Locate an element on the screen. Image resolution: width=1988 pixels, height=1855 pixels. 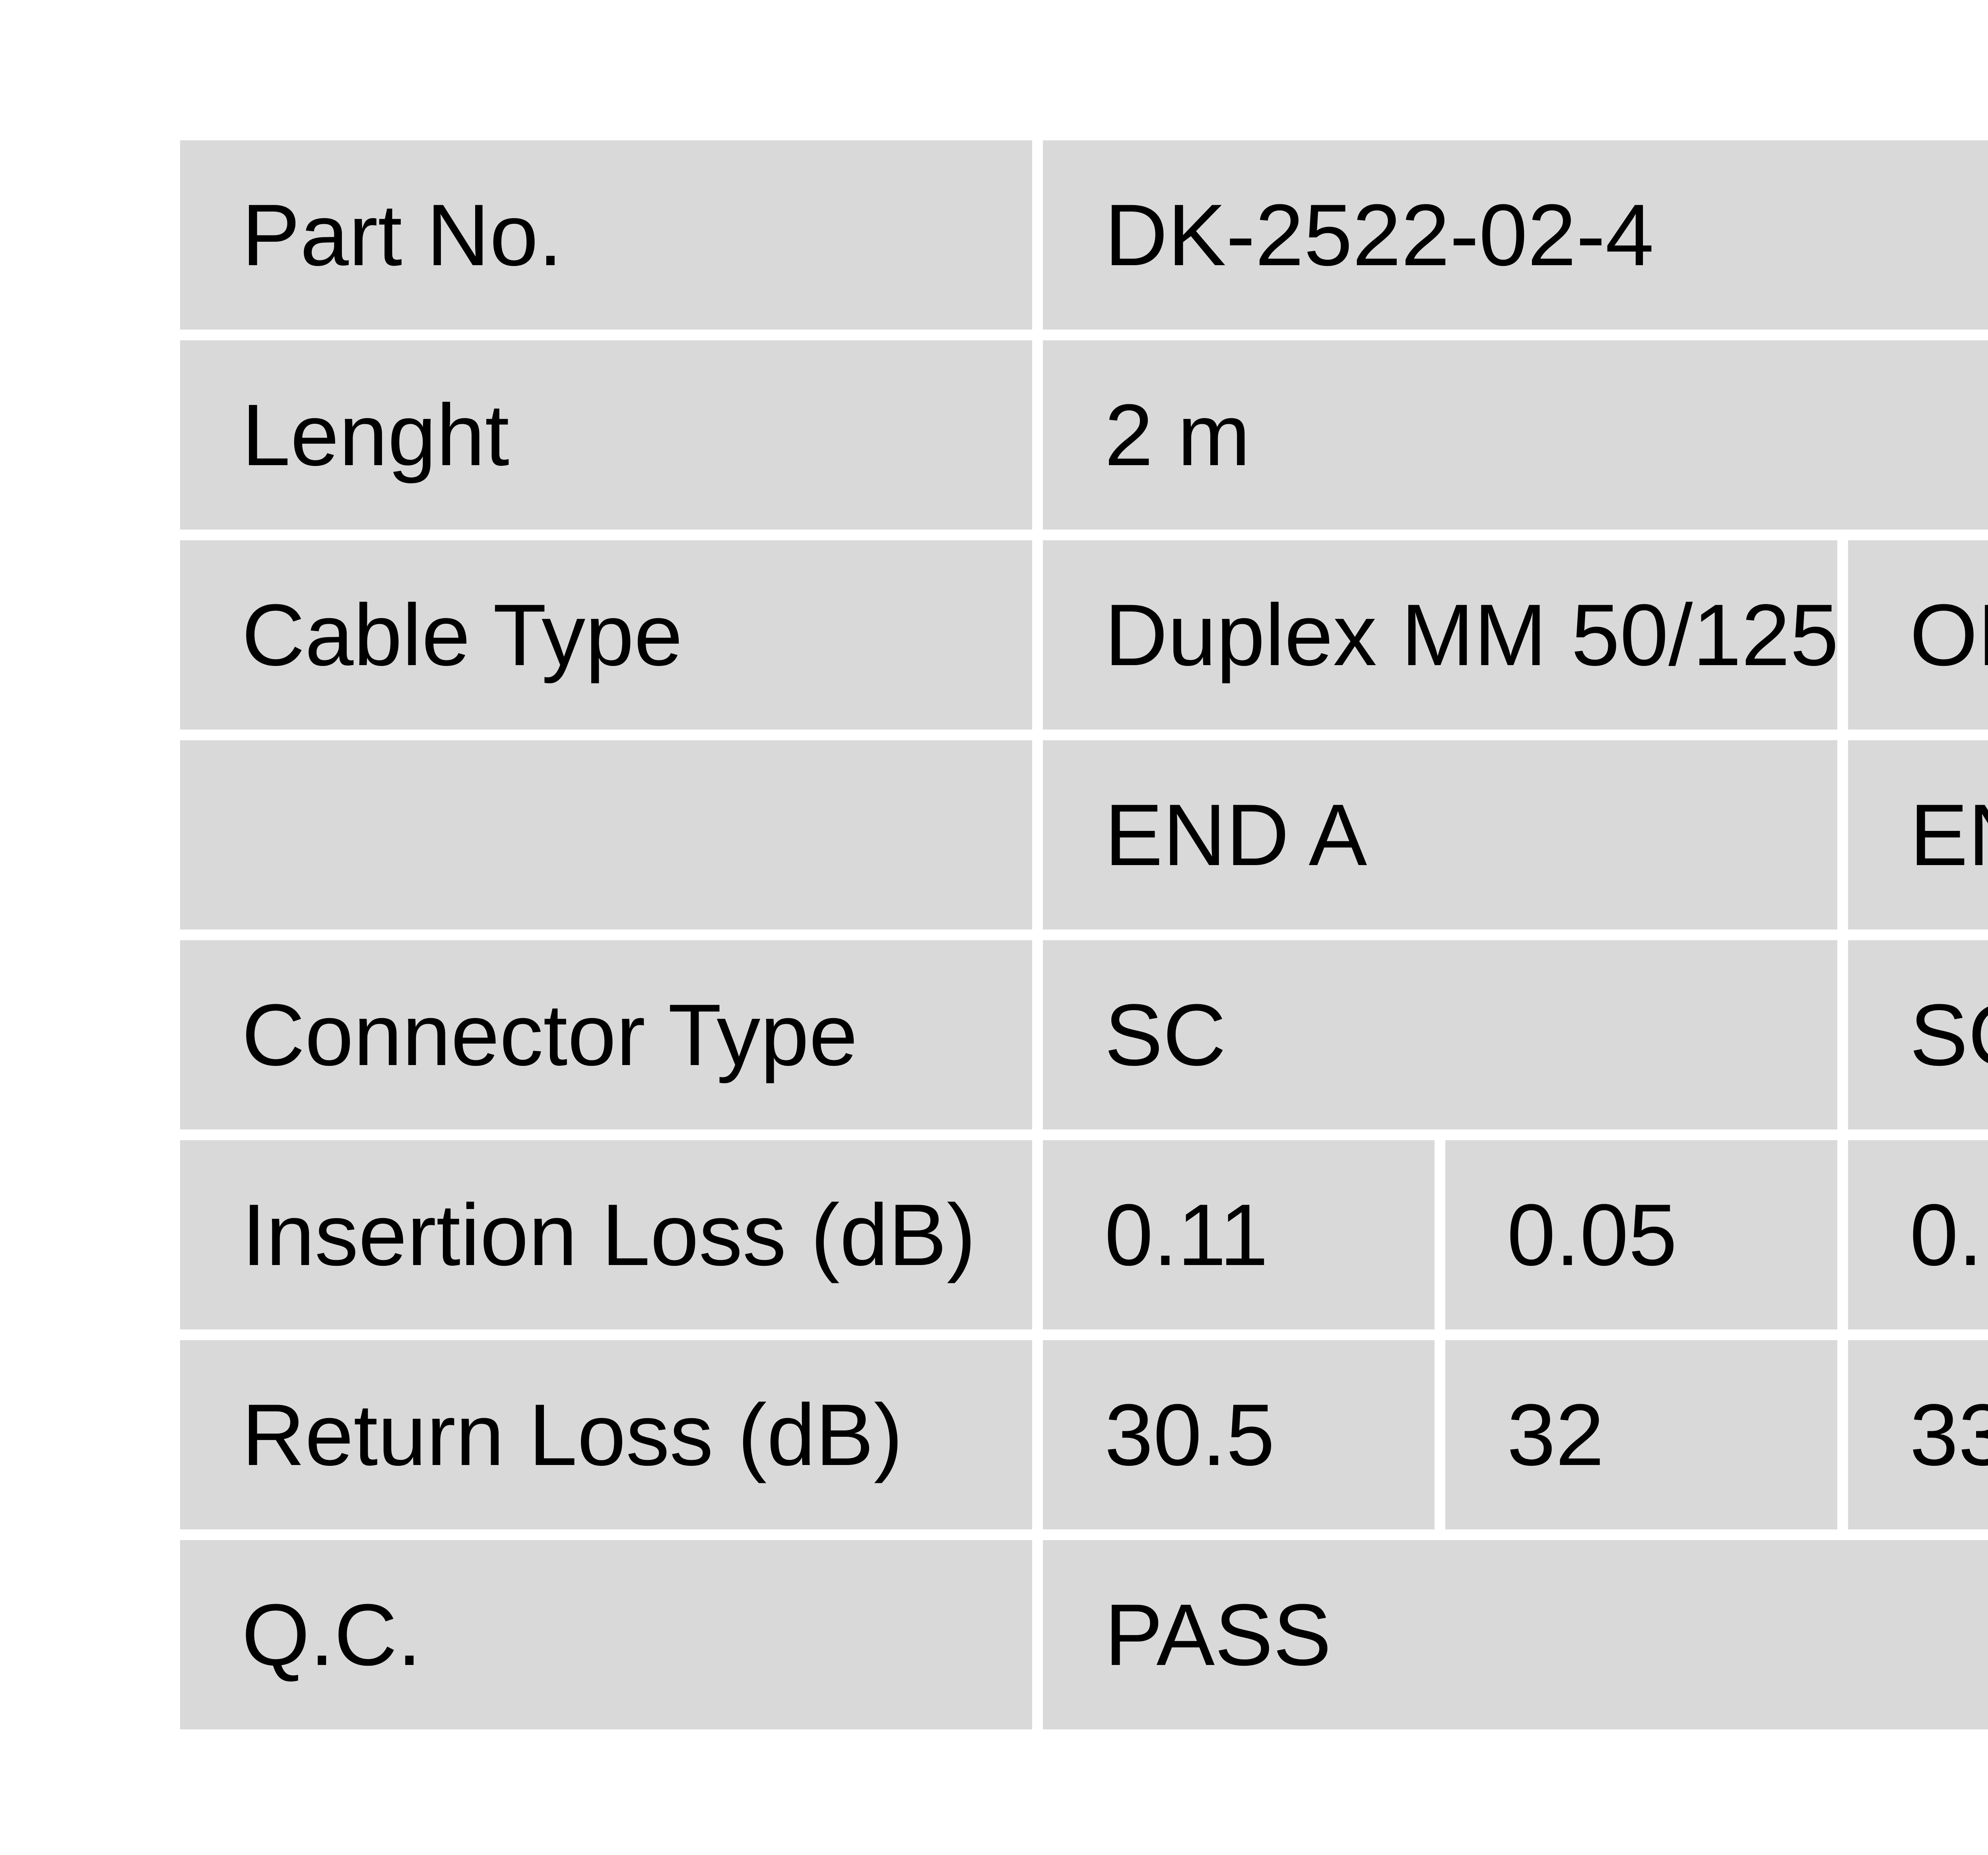
value-length: 2 m is located at coordinates (1515, 435).